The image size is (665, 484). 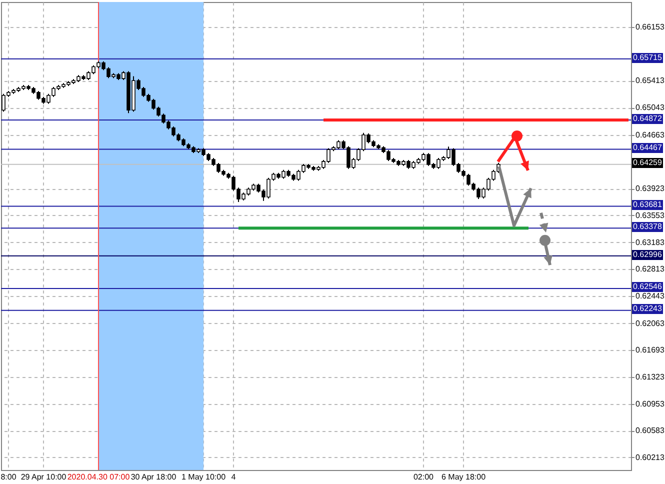 What do you see at coordinates (647, 227) in the screenshot?
I see `ref-line-label: 0.63378` at bounding box center [647, 227].